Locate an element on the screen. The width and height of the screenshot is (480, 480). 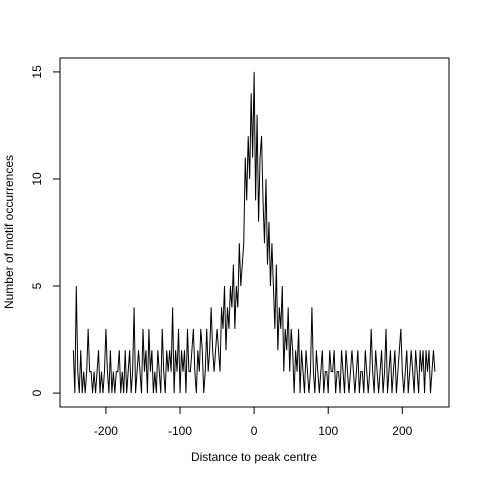
y-tick-label: 5 is located at coordinates (37, 285).